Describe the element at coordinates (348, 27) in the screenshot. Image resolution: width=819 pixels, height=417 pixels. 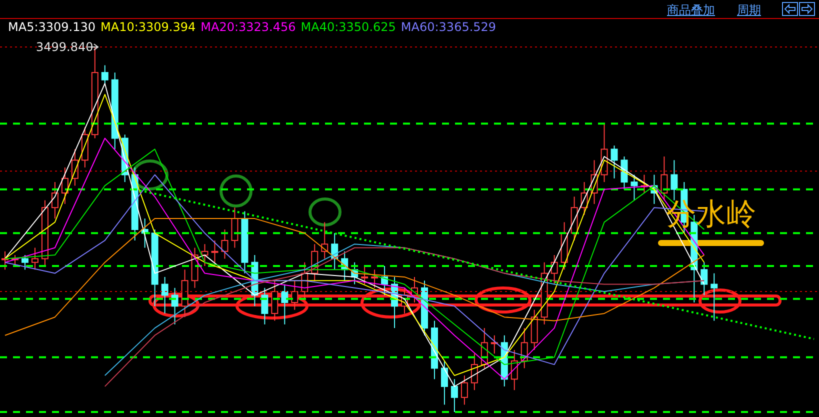
I see `text: MA40:3350.625` at that location.